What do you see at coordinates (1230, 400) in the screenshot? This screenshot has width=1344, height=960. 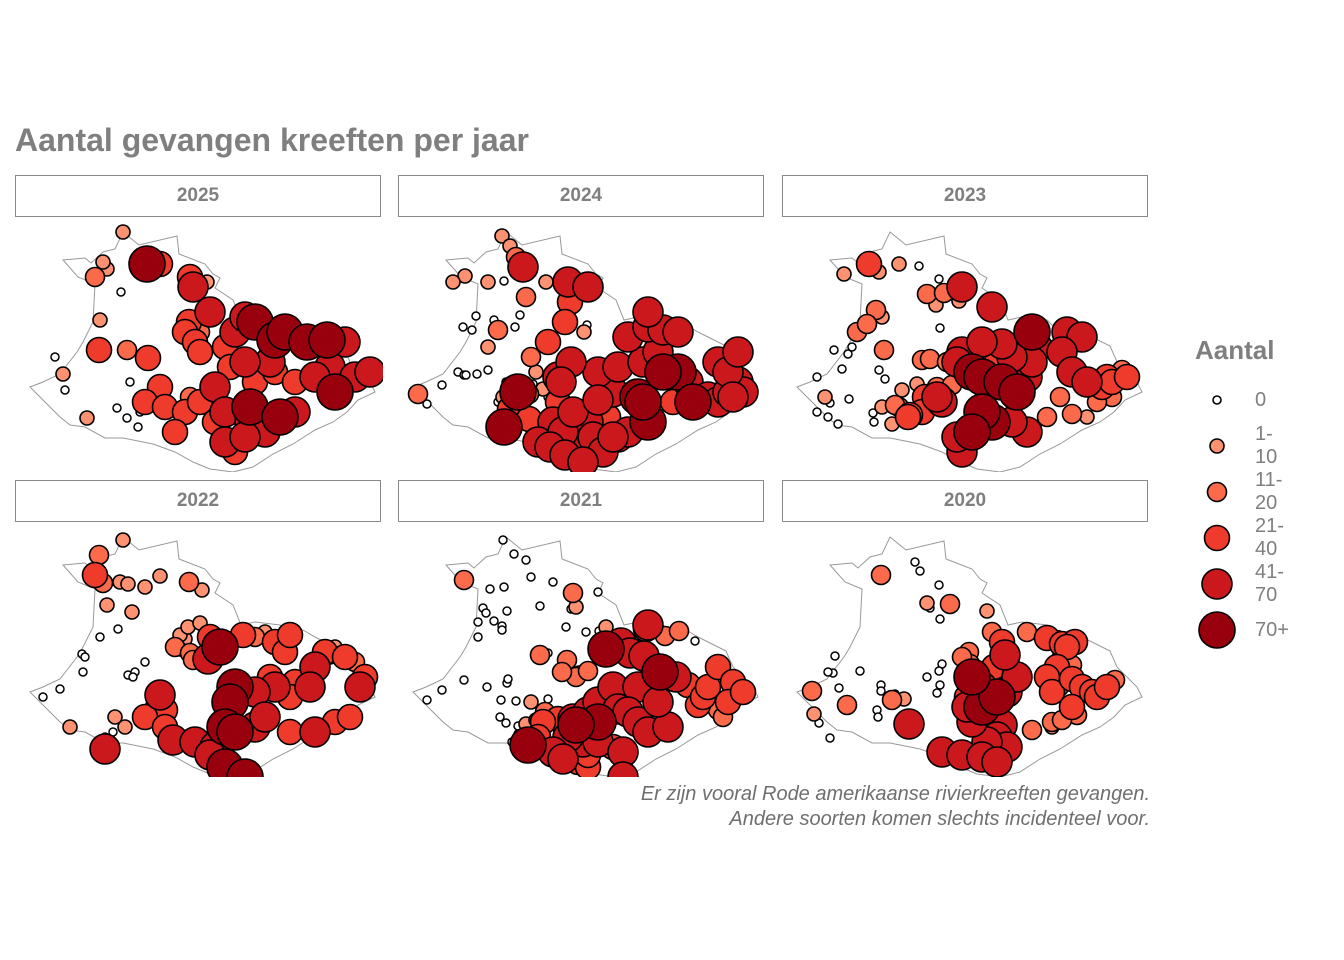 I see `legend-item: 0` at bounding box center [1230, 400].